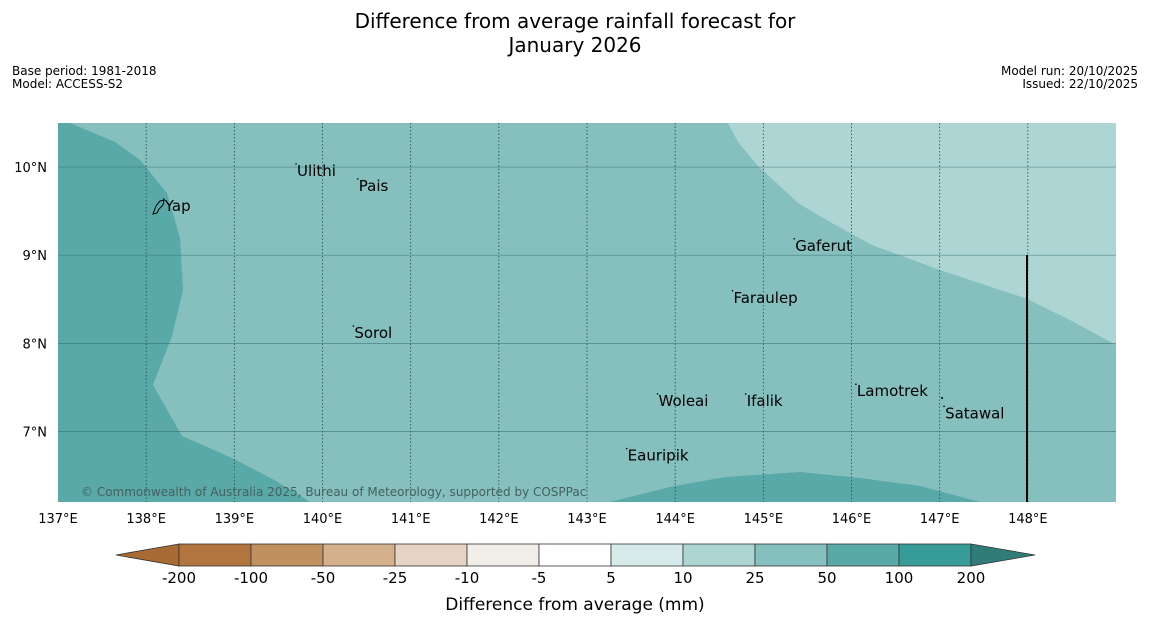 The width and height of the screenshot is (1150, 644). What do you see at coordinates (158, 207) in the screenshot?
I see `yap-island-outline` at bounding box center [158, 207].